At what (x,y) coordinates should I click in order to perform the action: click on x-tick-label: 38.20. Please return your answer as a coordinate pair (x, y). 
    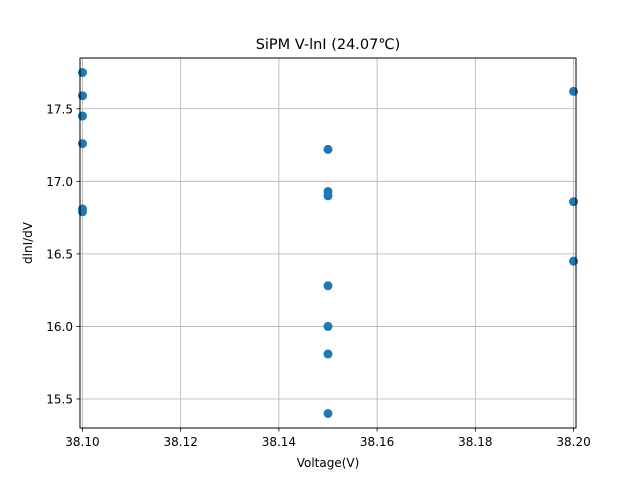
    Looking at the image, I should click on (573, 442).